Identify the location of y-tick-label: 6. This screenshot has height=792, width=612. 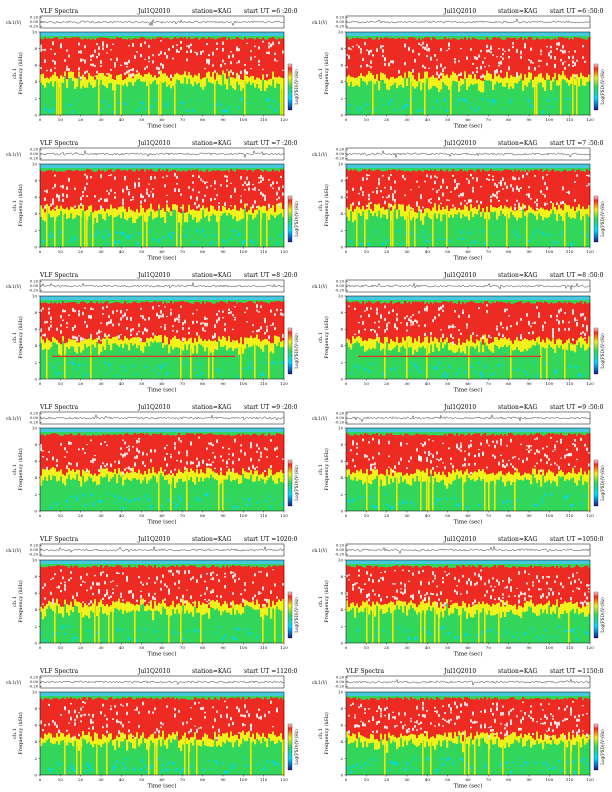
(35, 65).